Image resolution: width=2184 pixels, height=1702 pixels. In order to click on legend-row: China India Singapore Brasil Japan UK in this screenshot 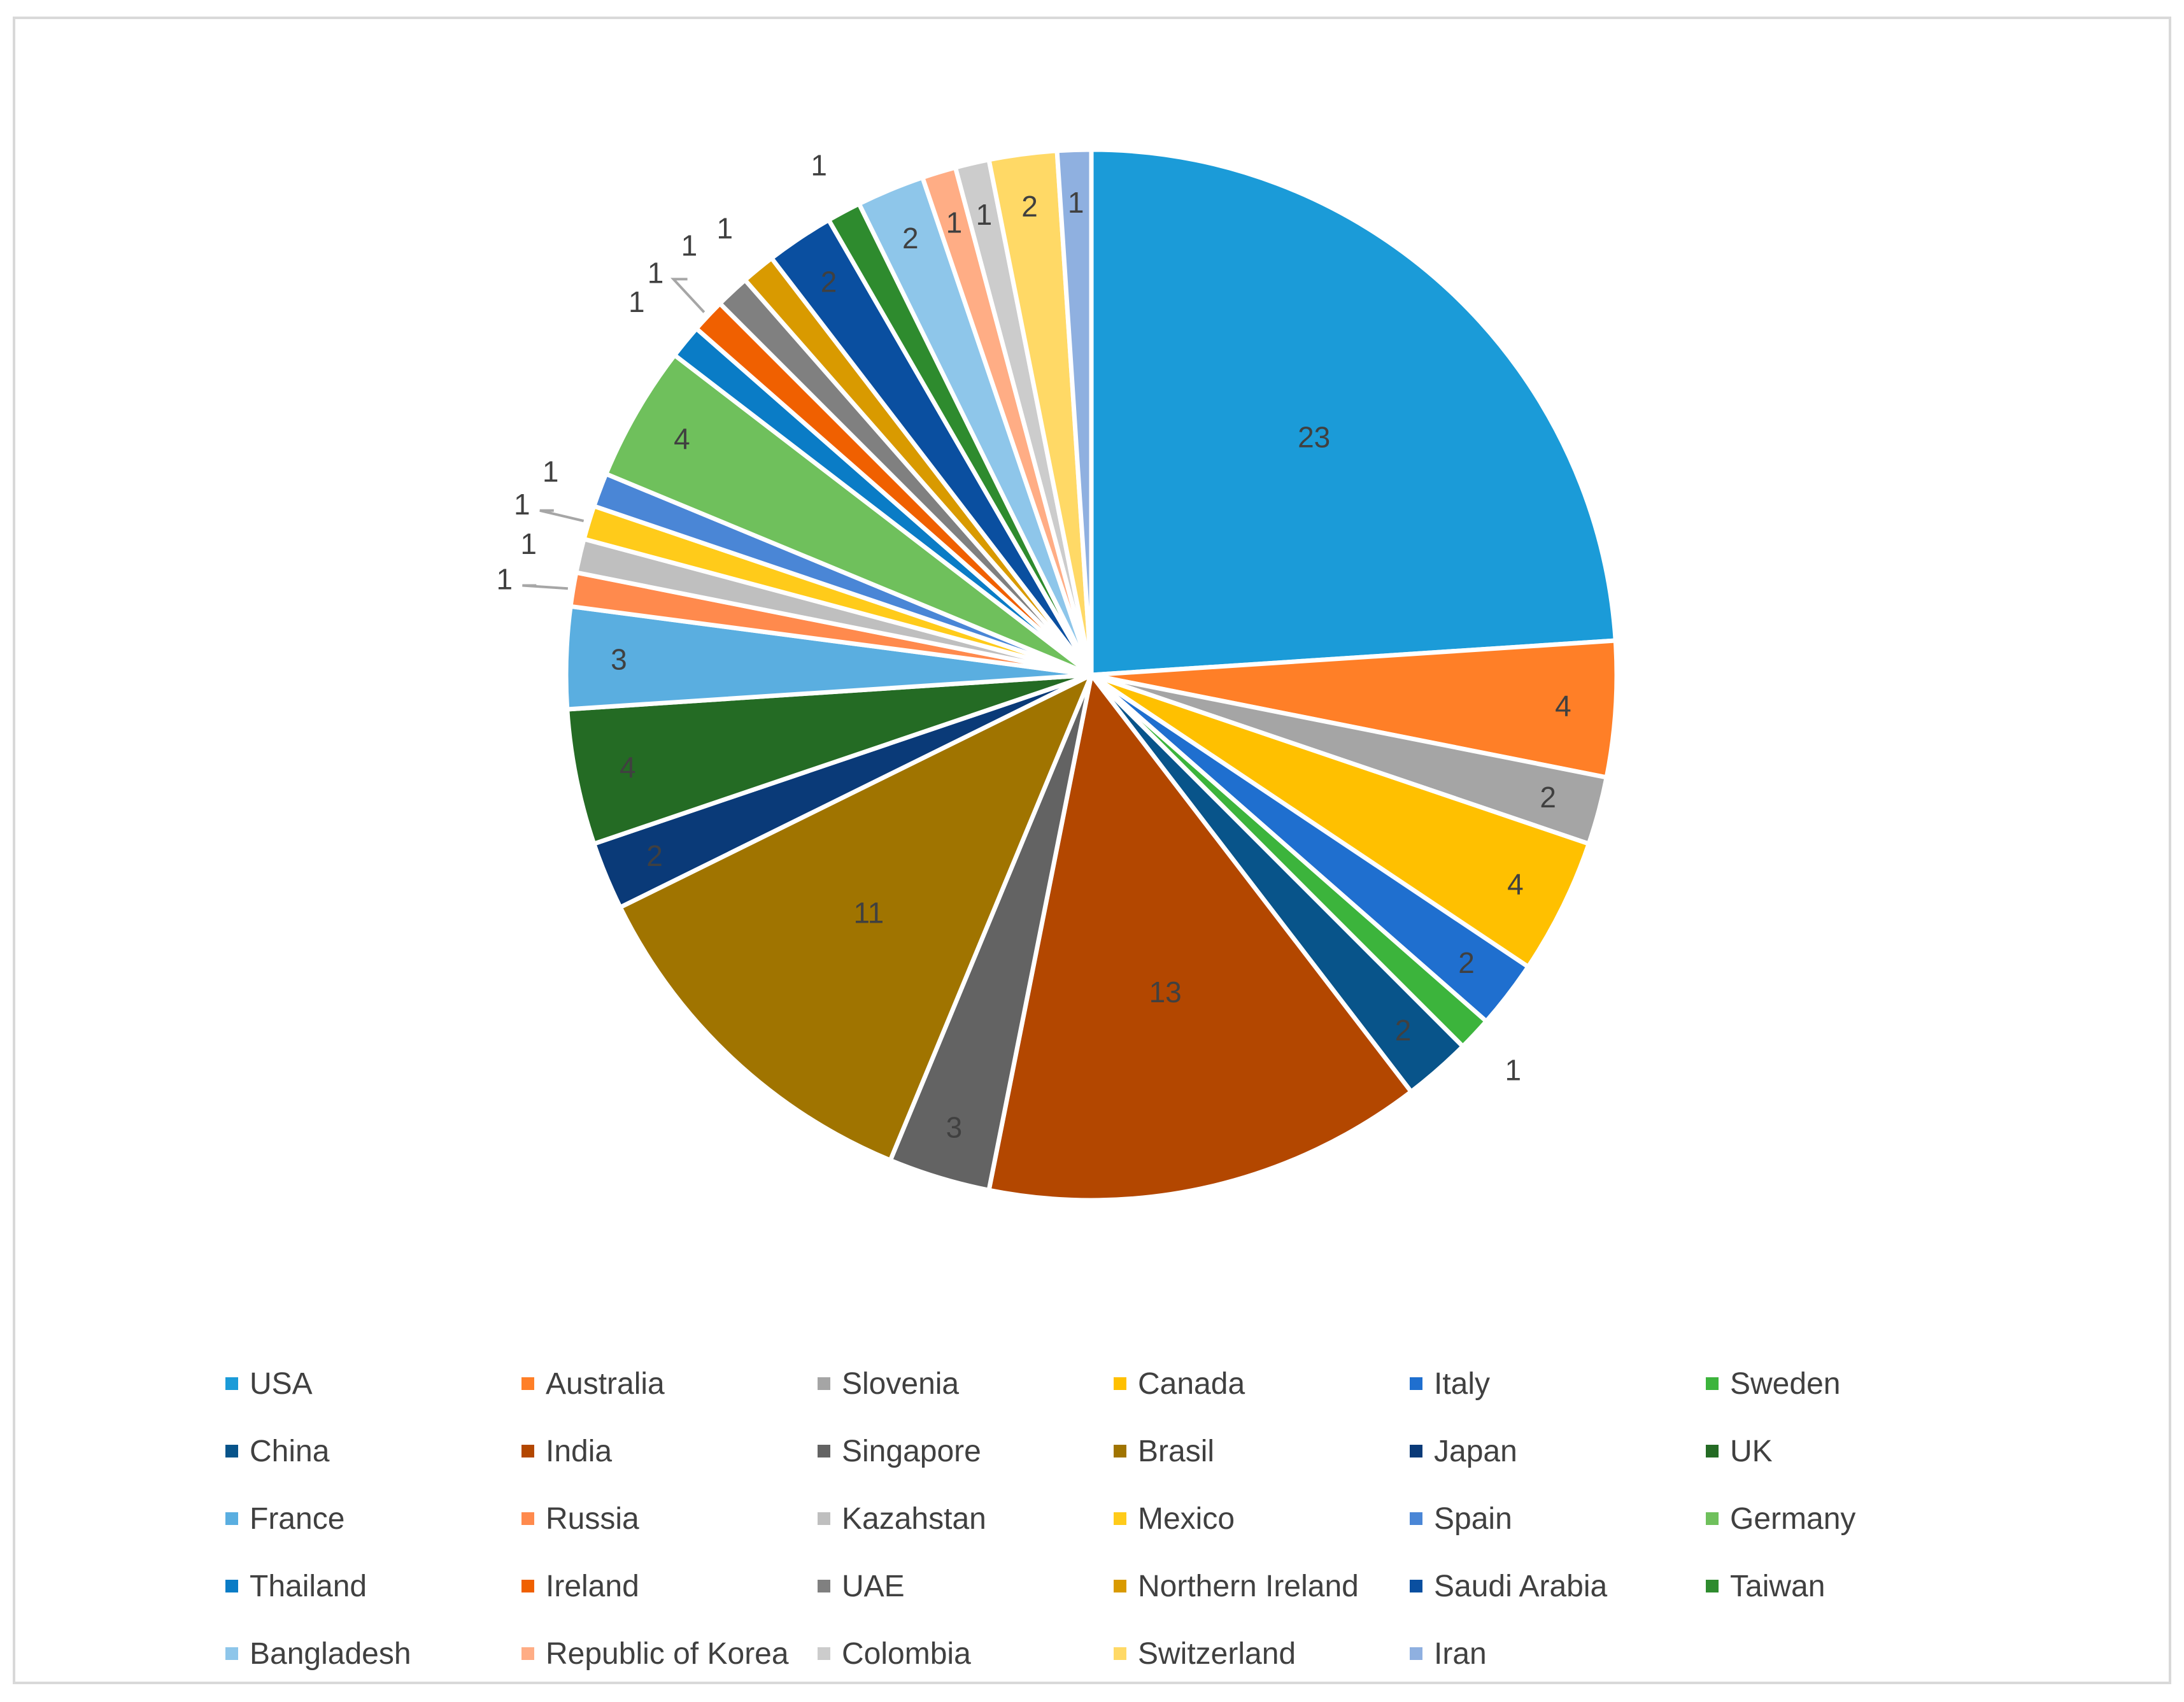, I will do `click(1116, 1451)`.